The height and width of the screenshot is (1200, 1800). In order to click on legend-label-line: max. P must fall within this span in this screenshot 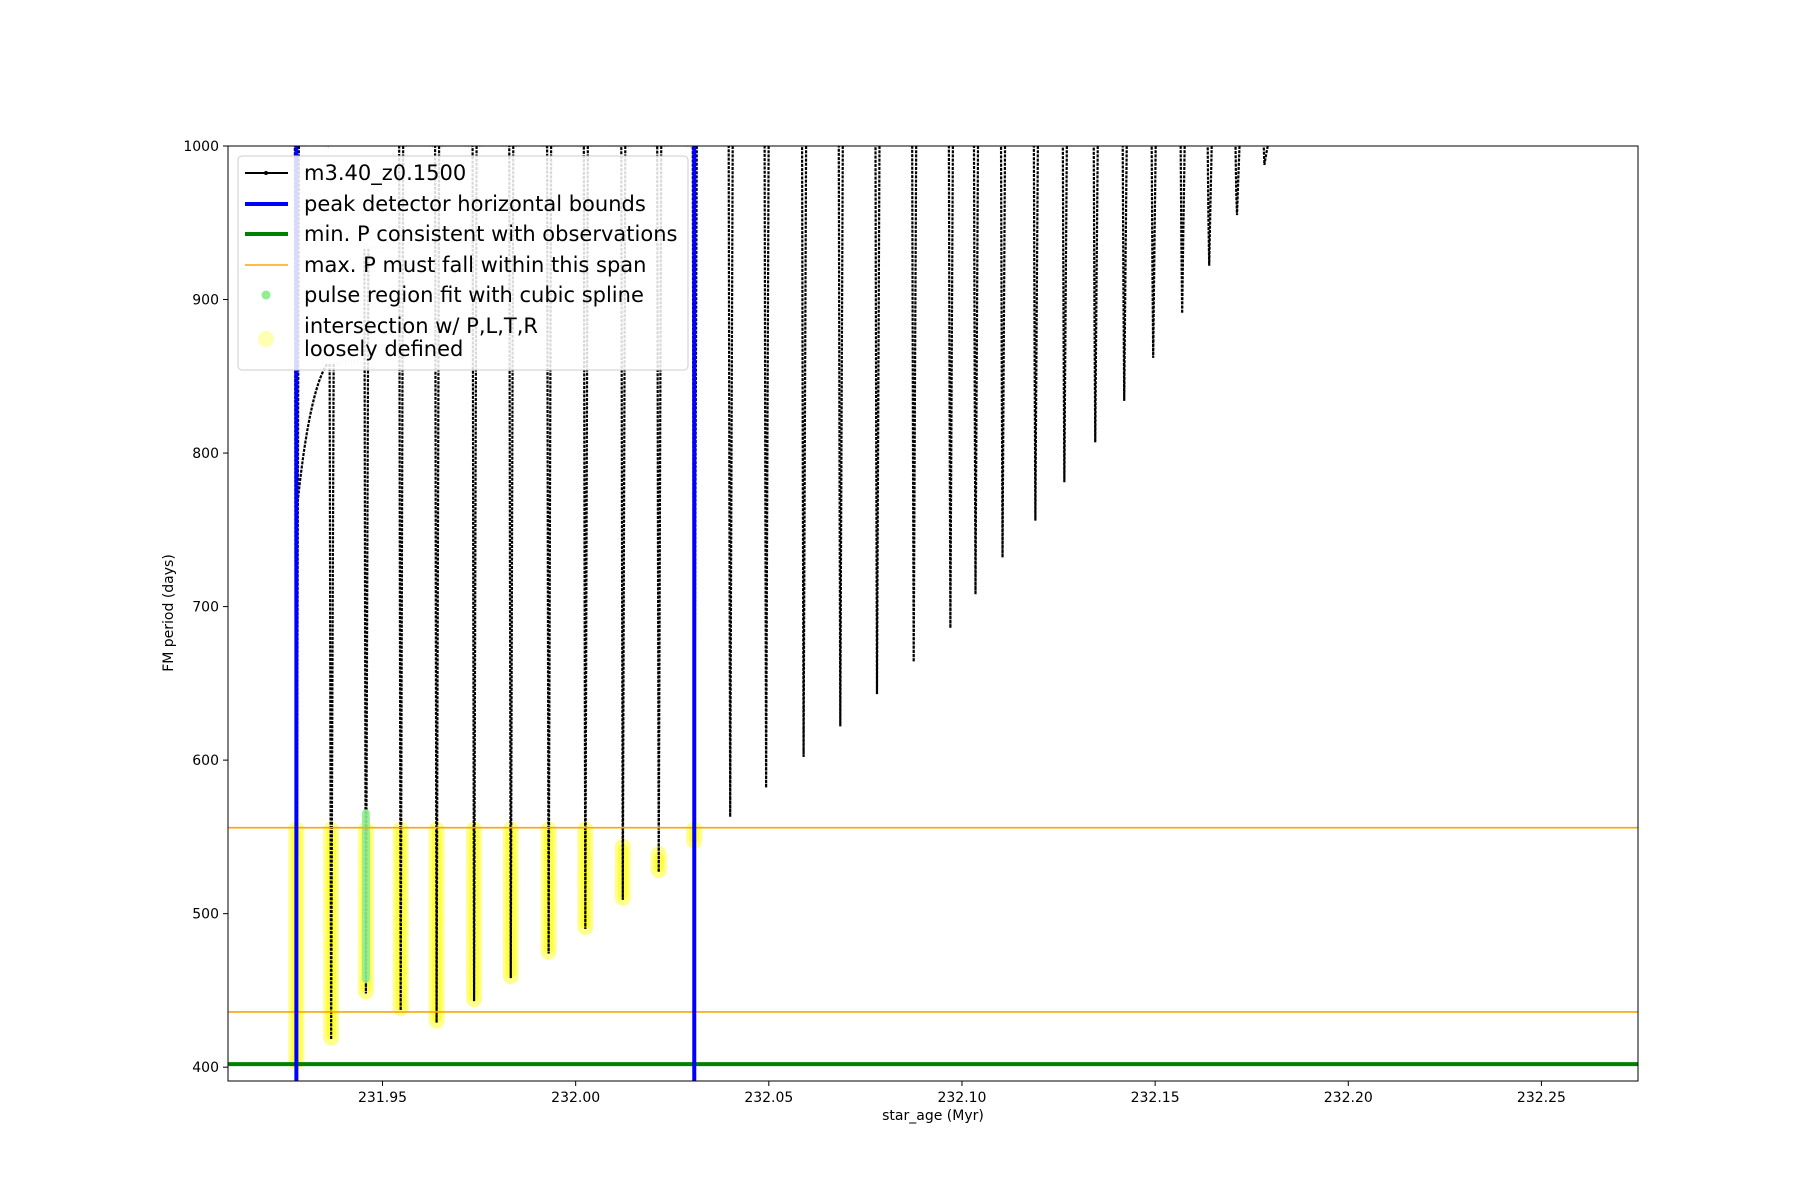, I will do `click(475, 265)`.